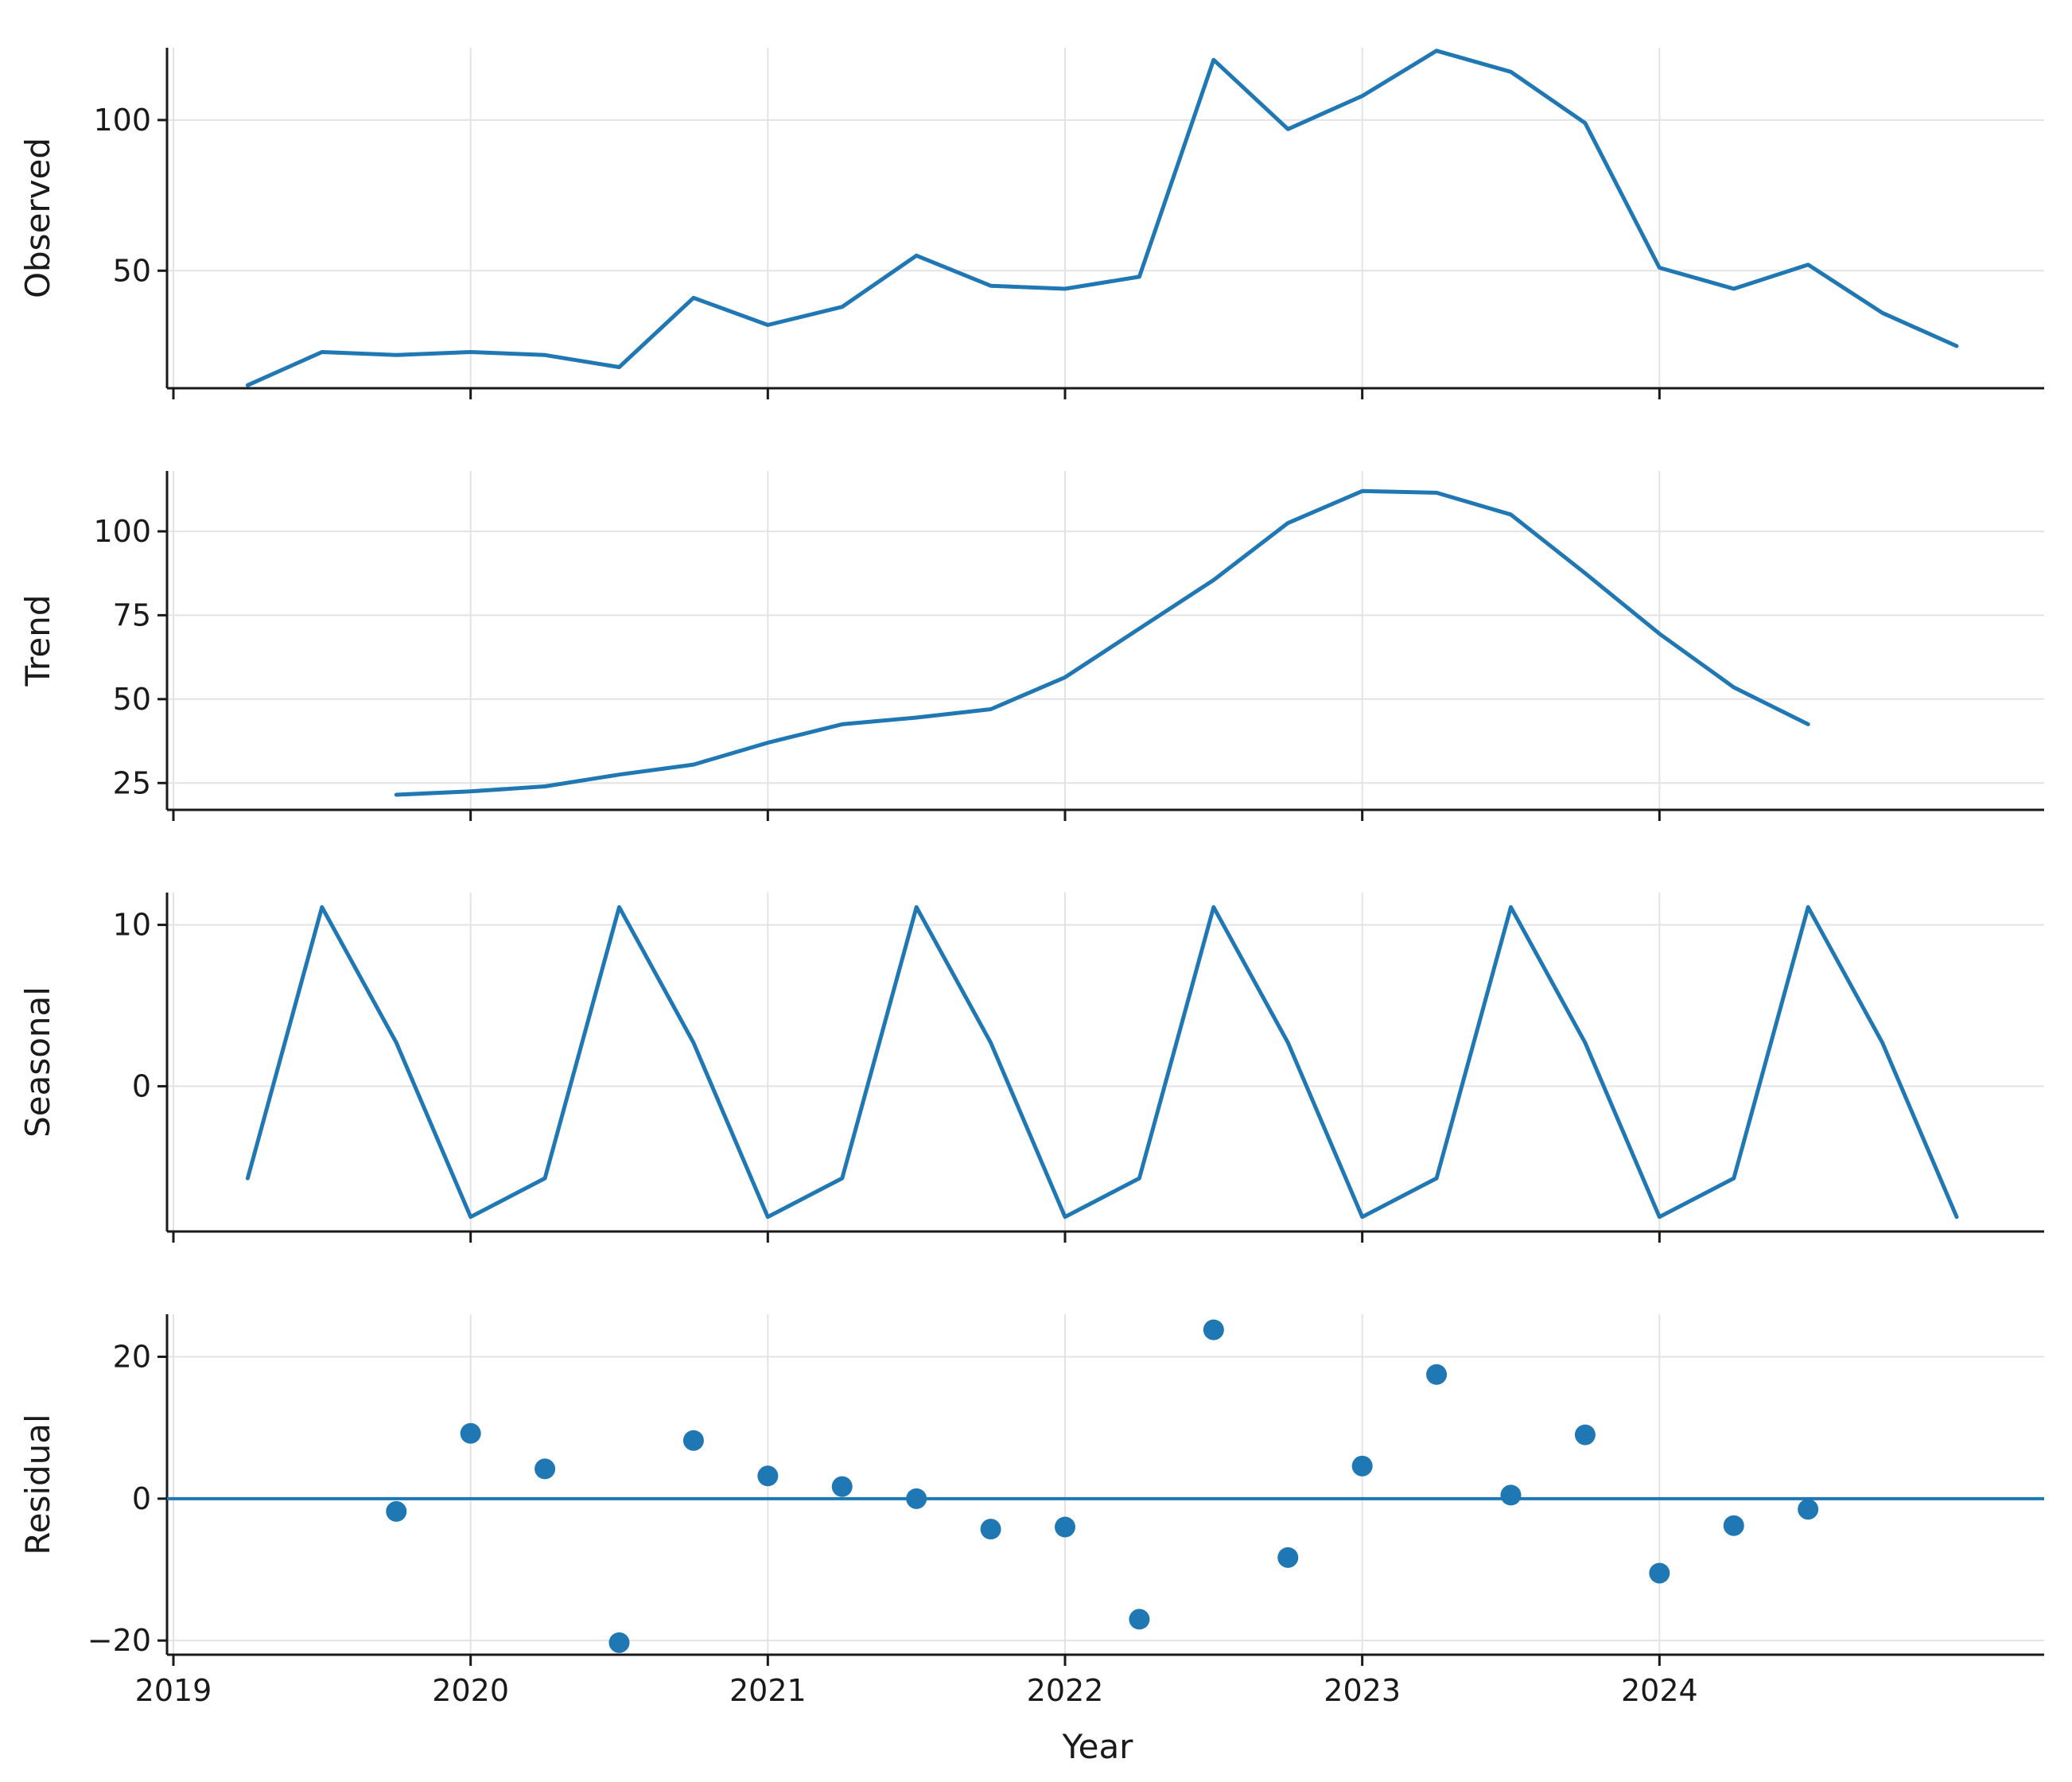 This screenshot has width=2072, height=1782. Describe the element at coordinates (37, 641) in the screenshot. I see `y-axis-label: Trend` at that location.